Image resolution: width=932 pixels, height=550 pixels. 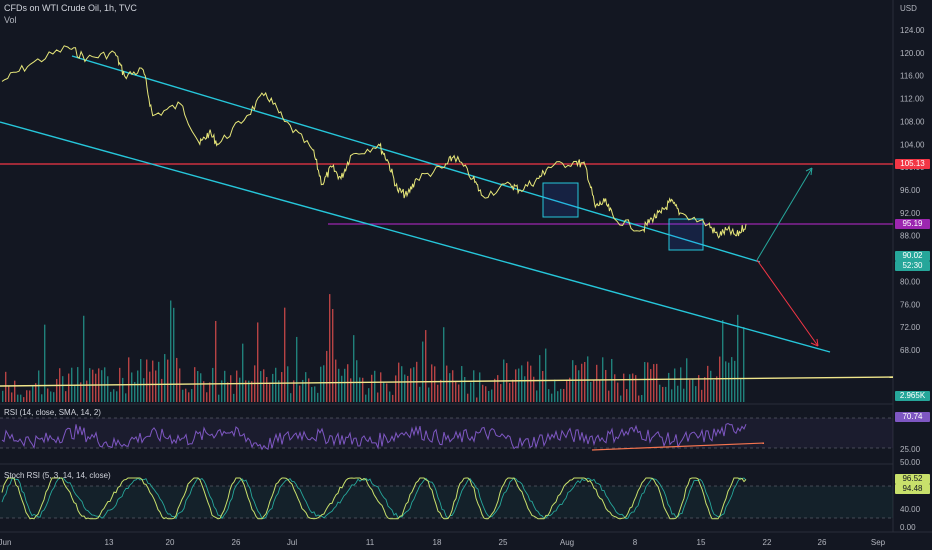 What do you see at coordinates (437, 542) in the screenshot?
I see `date-tick: 18` at bounding box center [437, 542].